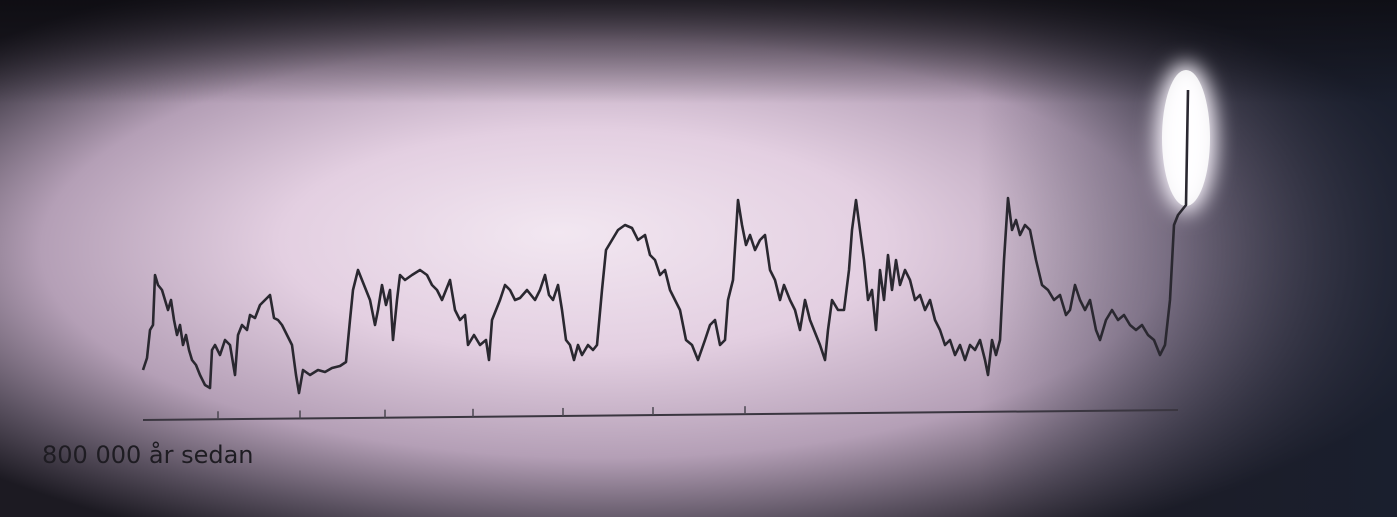 The height and width of the screenshot is (517, 1397). What do you see at coordinates (148, 454) in the screenshot?
I see `x-axis-label: 800 000 år sedan` at bounding box center [148, 454].